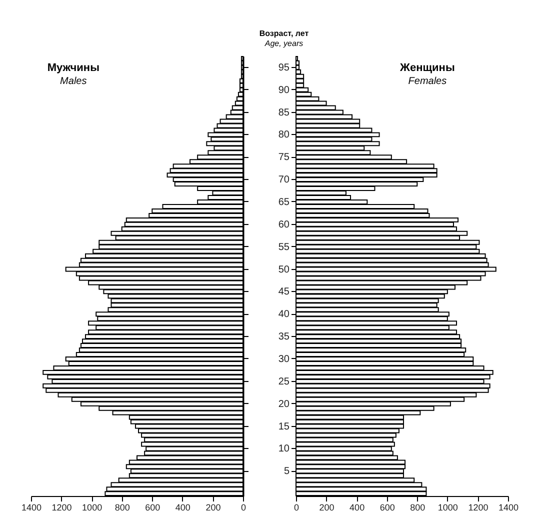 This screenshot has height=515, width=542. I want to click on y-tick-label: 70, so click(284, 180).